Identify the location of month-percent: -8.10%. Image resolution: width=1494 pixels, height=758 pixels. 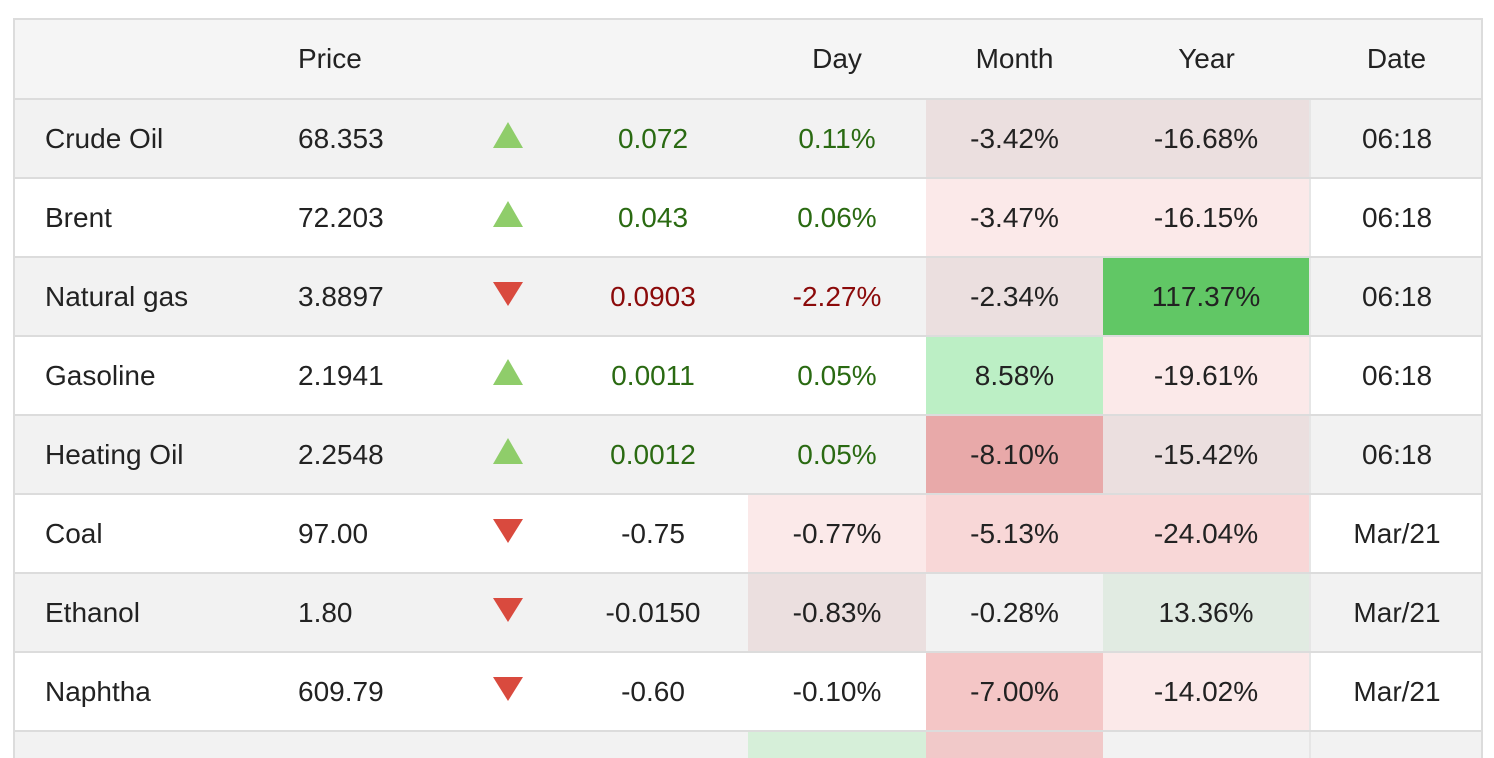
(1014, 455).